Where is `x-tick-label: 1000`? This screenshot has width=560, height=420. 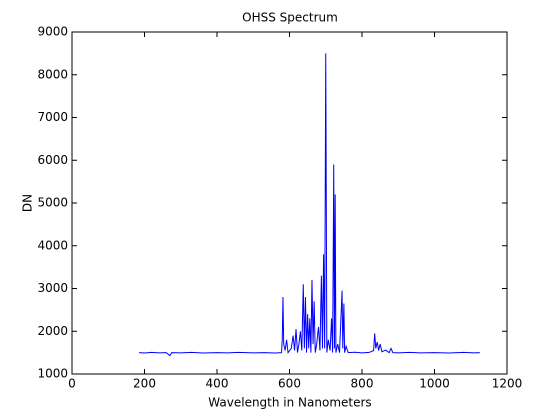
x-tick-label: 1000 is located at coordinates (434, 384).